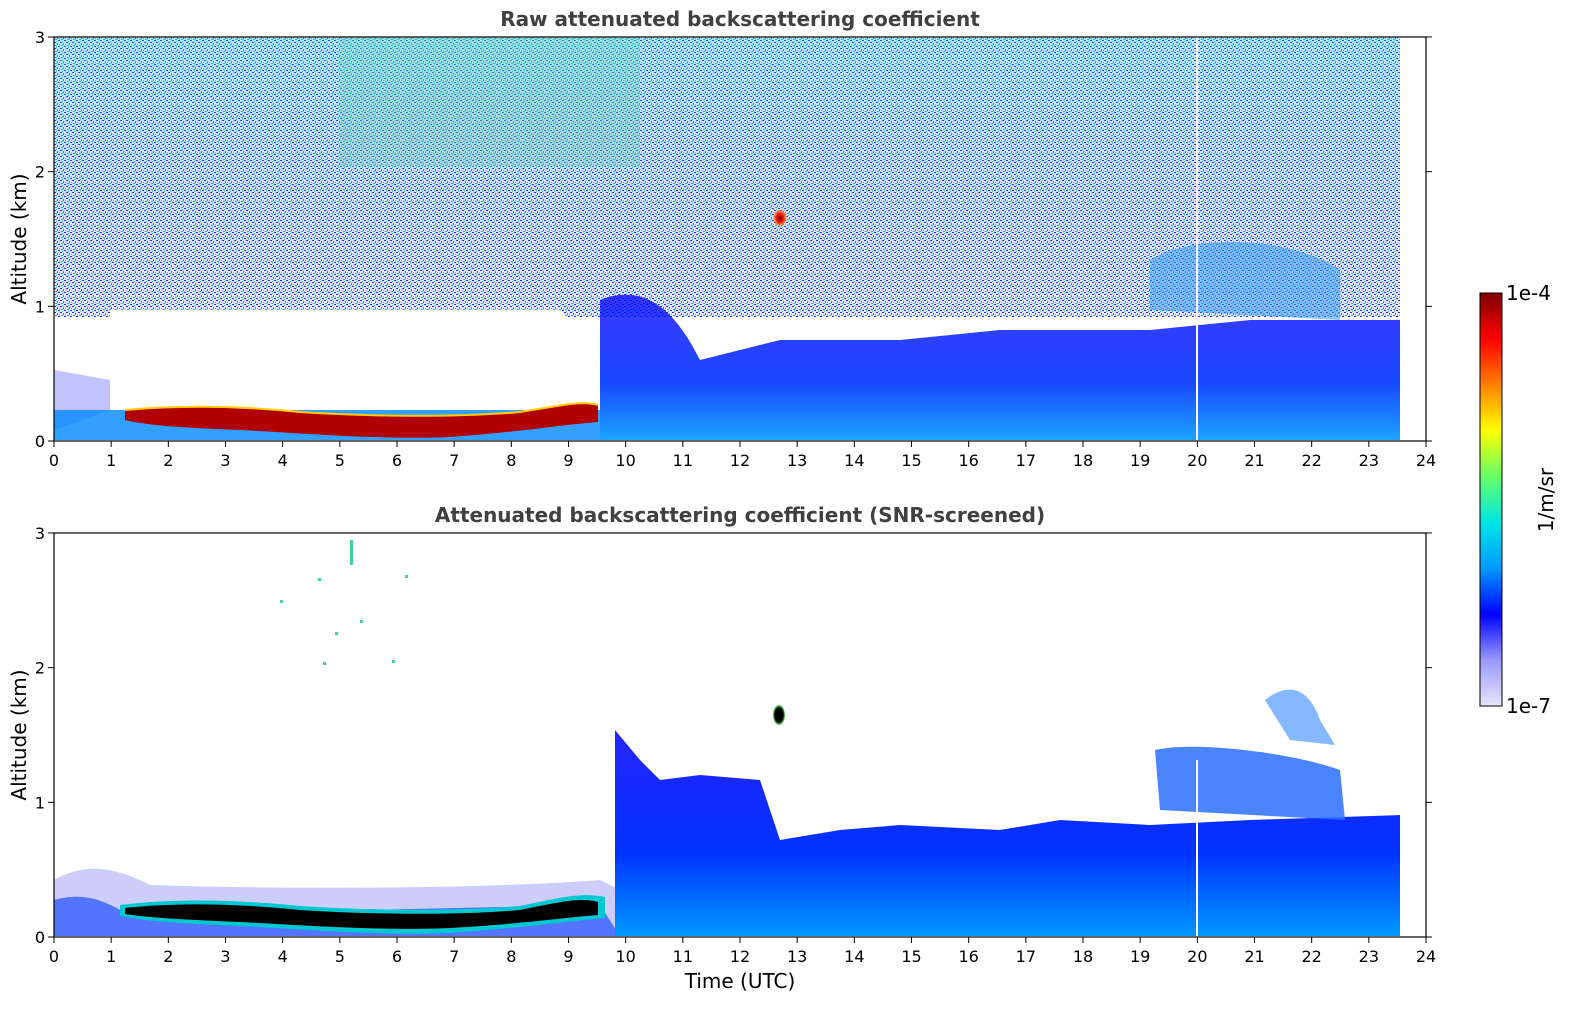 Image resolution: width=1595 pixels, height=1020 pixels. What do you see at coordinates (911, 460) in the screenshot?
I see `panel1-x-tick-label: 15` at bounding box center [911, 460].